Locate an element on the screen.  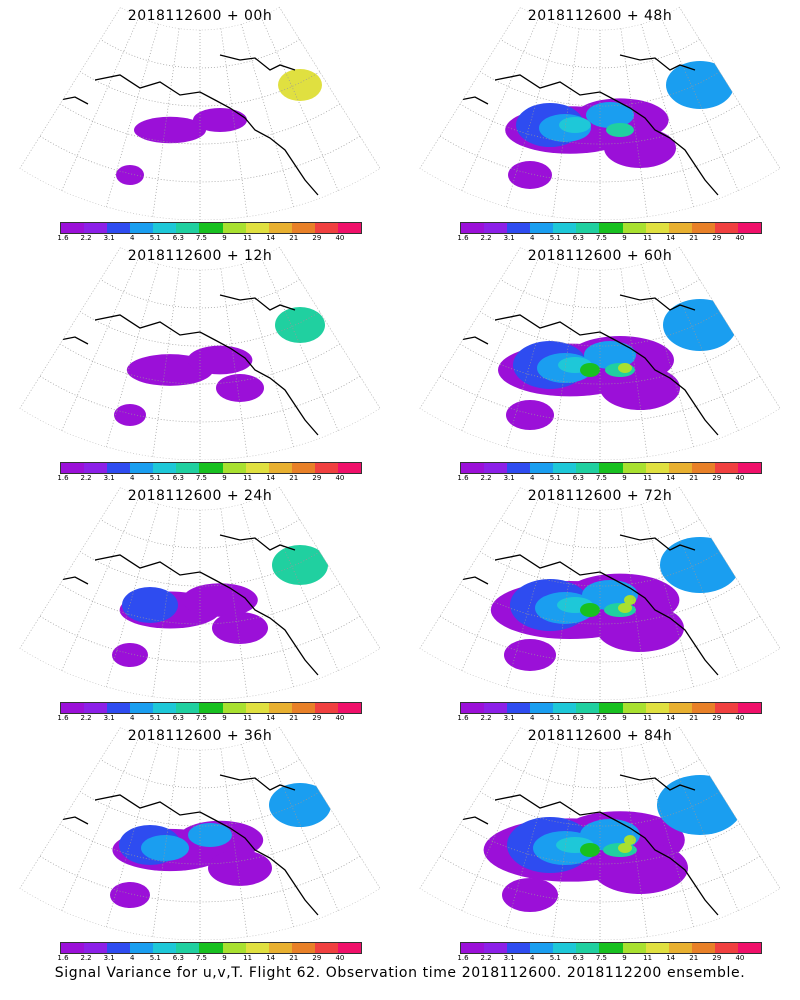
meridian-line is located at coordinates (299, 343).